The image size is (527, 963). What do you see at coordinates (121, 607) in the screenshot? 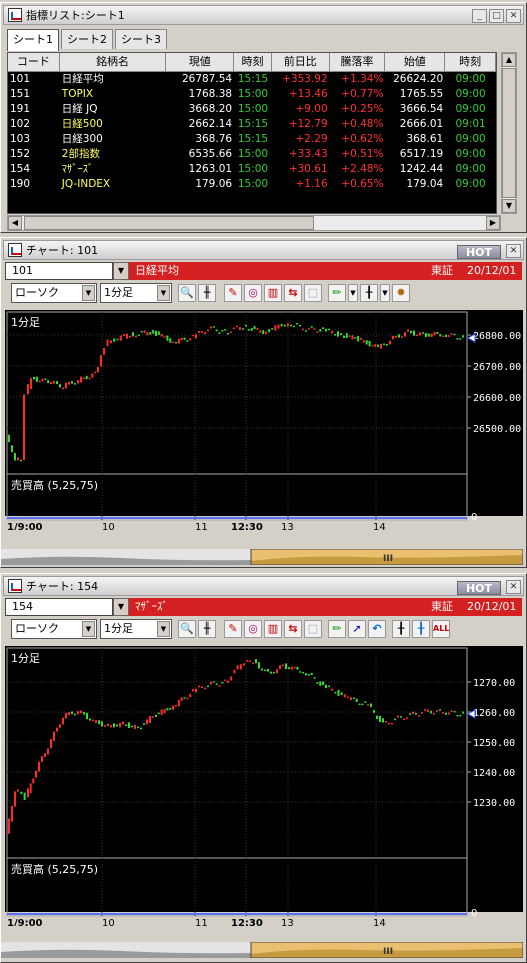
I see `chart2-code-dropdown-icon: ▼` at bounding box center [121, 607].